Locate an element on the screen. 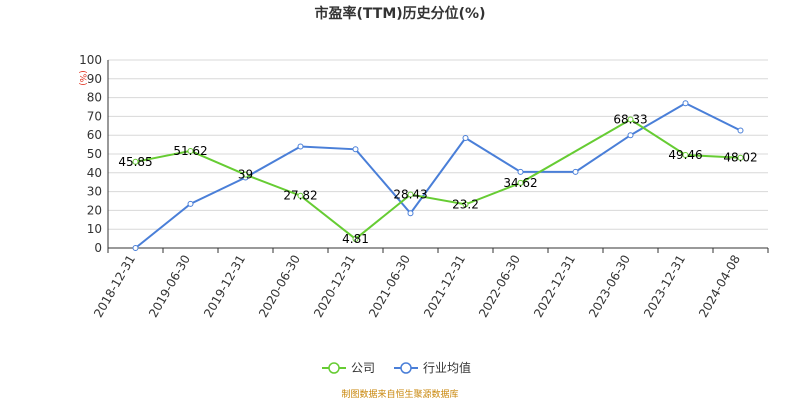 The image size is (800, 400). data-label: 23.2 is located at coordinates (465, 204).